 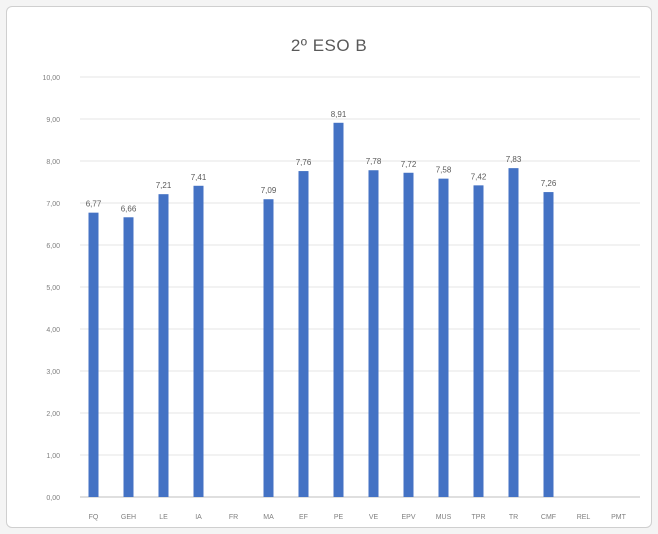 What do you see at coordinates (303, 517) in the screenshot?
I see `x-tick-label: EF` at bounding box center [303, 517].